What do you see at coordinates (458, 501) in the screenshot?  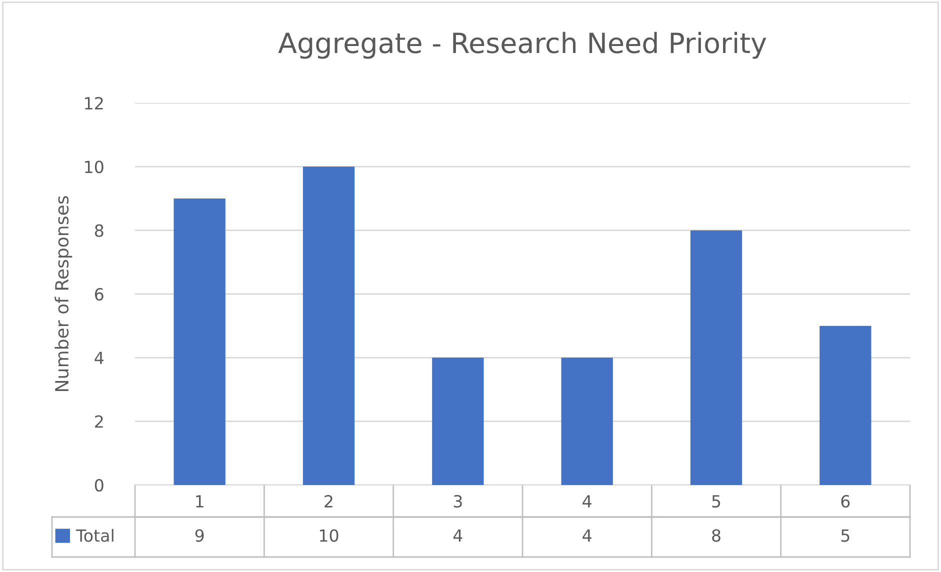 I see `x-tick-label: 3` at bounding box center [458, 501].